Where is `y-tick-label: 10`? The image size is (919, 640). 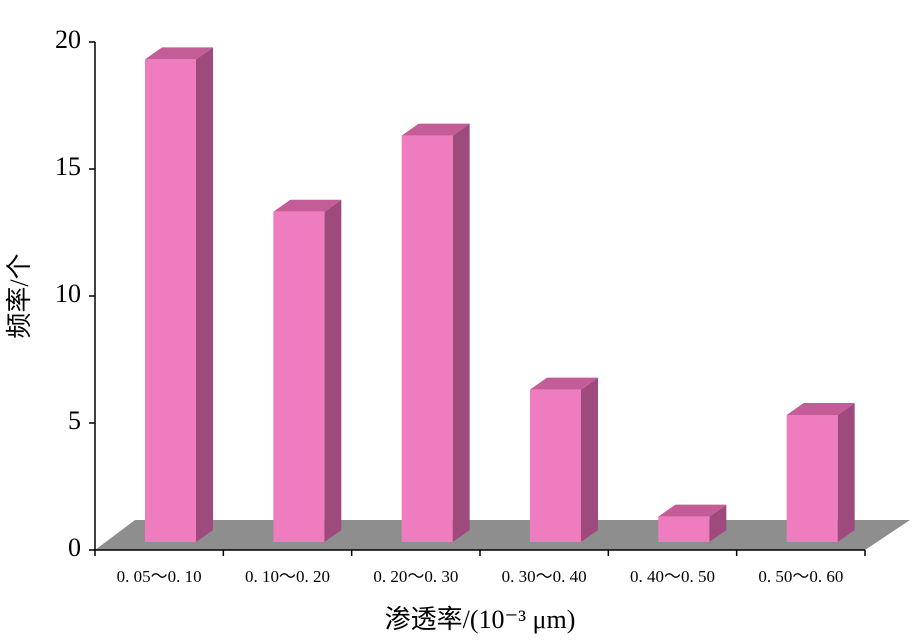
y-tick-label: 10 is located at coordinates (68, 293).